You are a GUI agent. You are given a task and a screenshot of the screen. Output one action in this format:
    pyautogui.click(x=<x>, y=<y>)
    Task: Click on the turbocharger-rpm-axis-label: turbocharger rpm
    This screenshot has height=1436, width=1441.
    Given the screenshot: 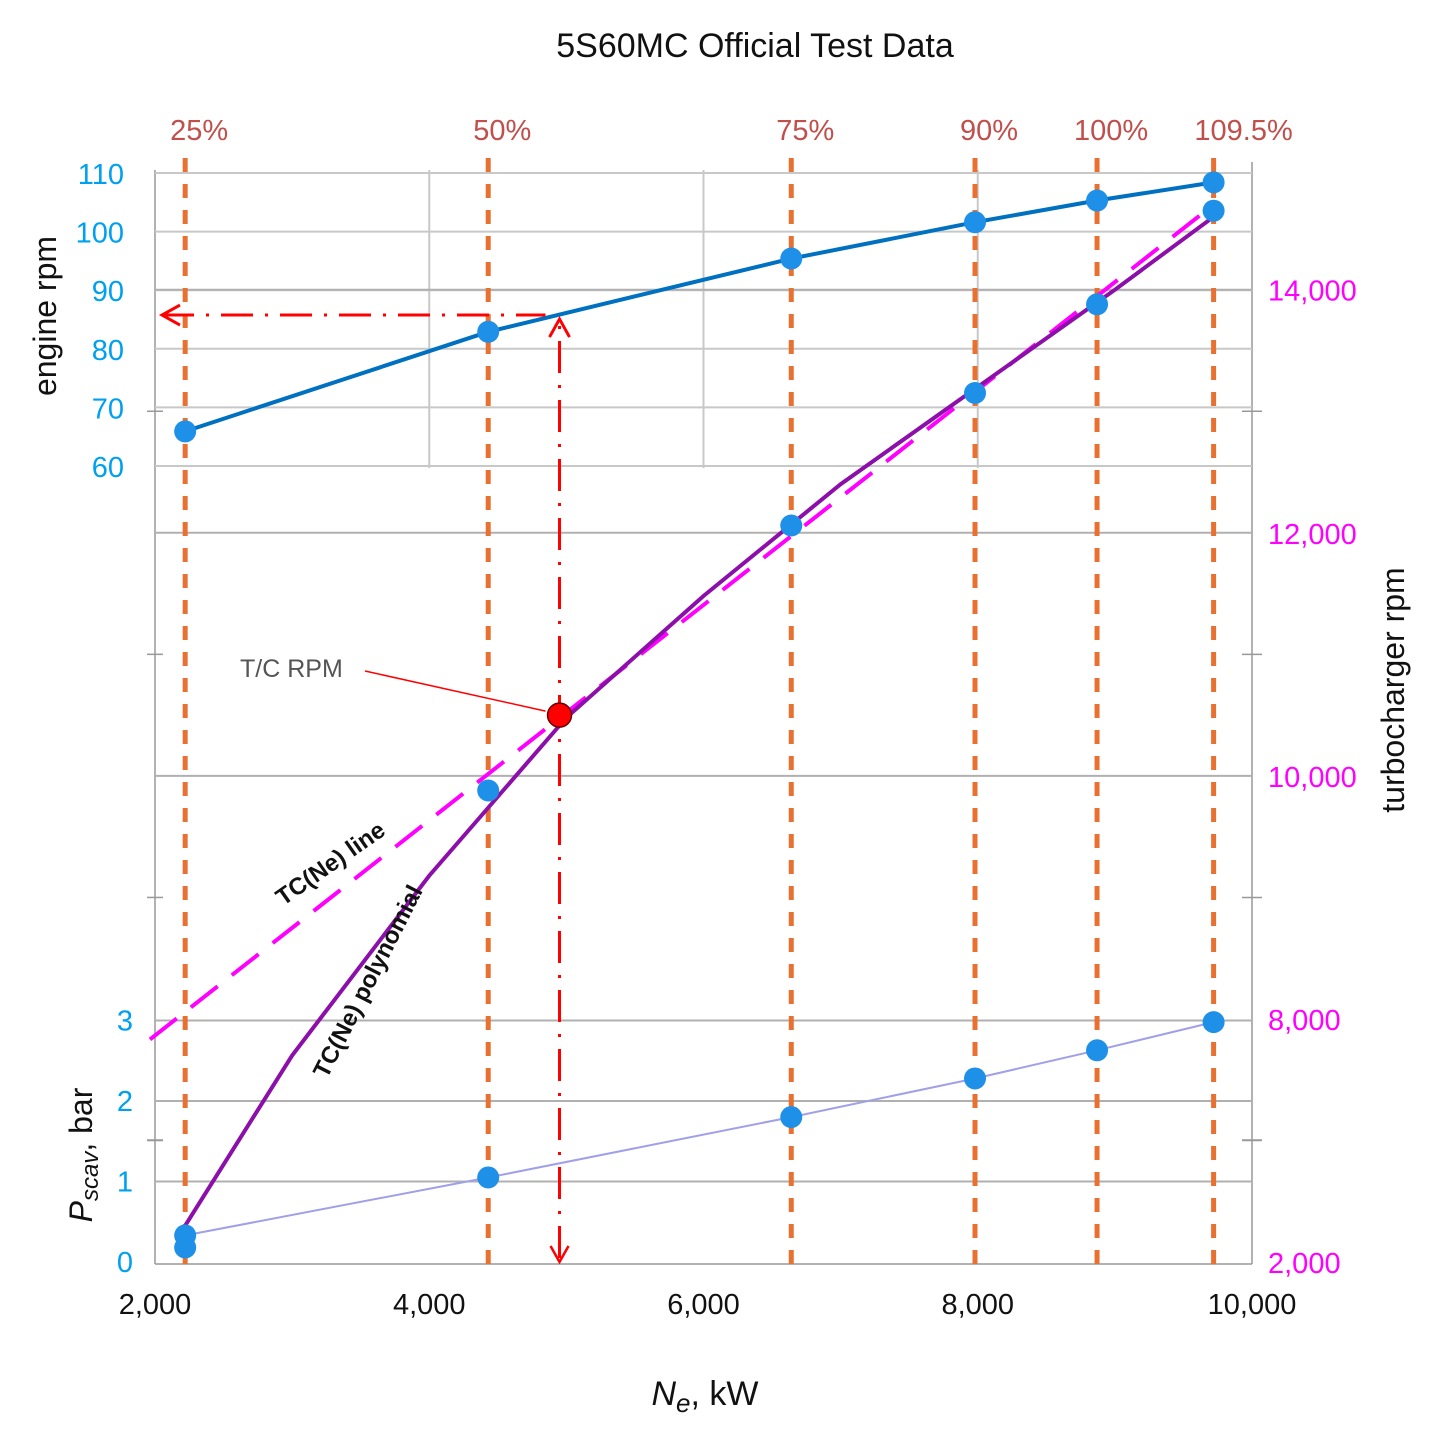 What is the action you would take?
    pyautogui.click(x=1393, y=689)
    